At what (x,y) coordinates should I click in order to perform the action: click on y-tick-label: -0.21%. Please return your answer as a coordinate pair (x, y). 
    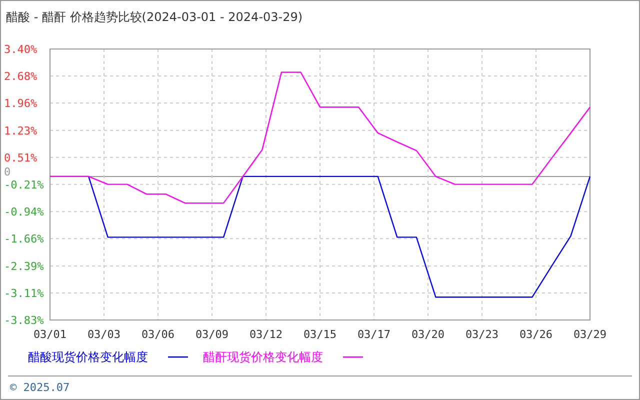
    Looking at the image, I should click on (24, 185).